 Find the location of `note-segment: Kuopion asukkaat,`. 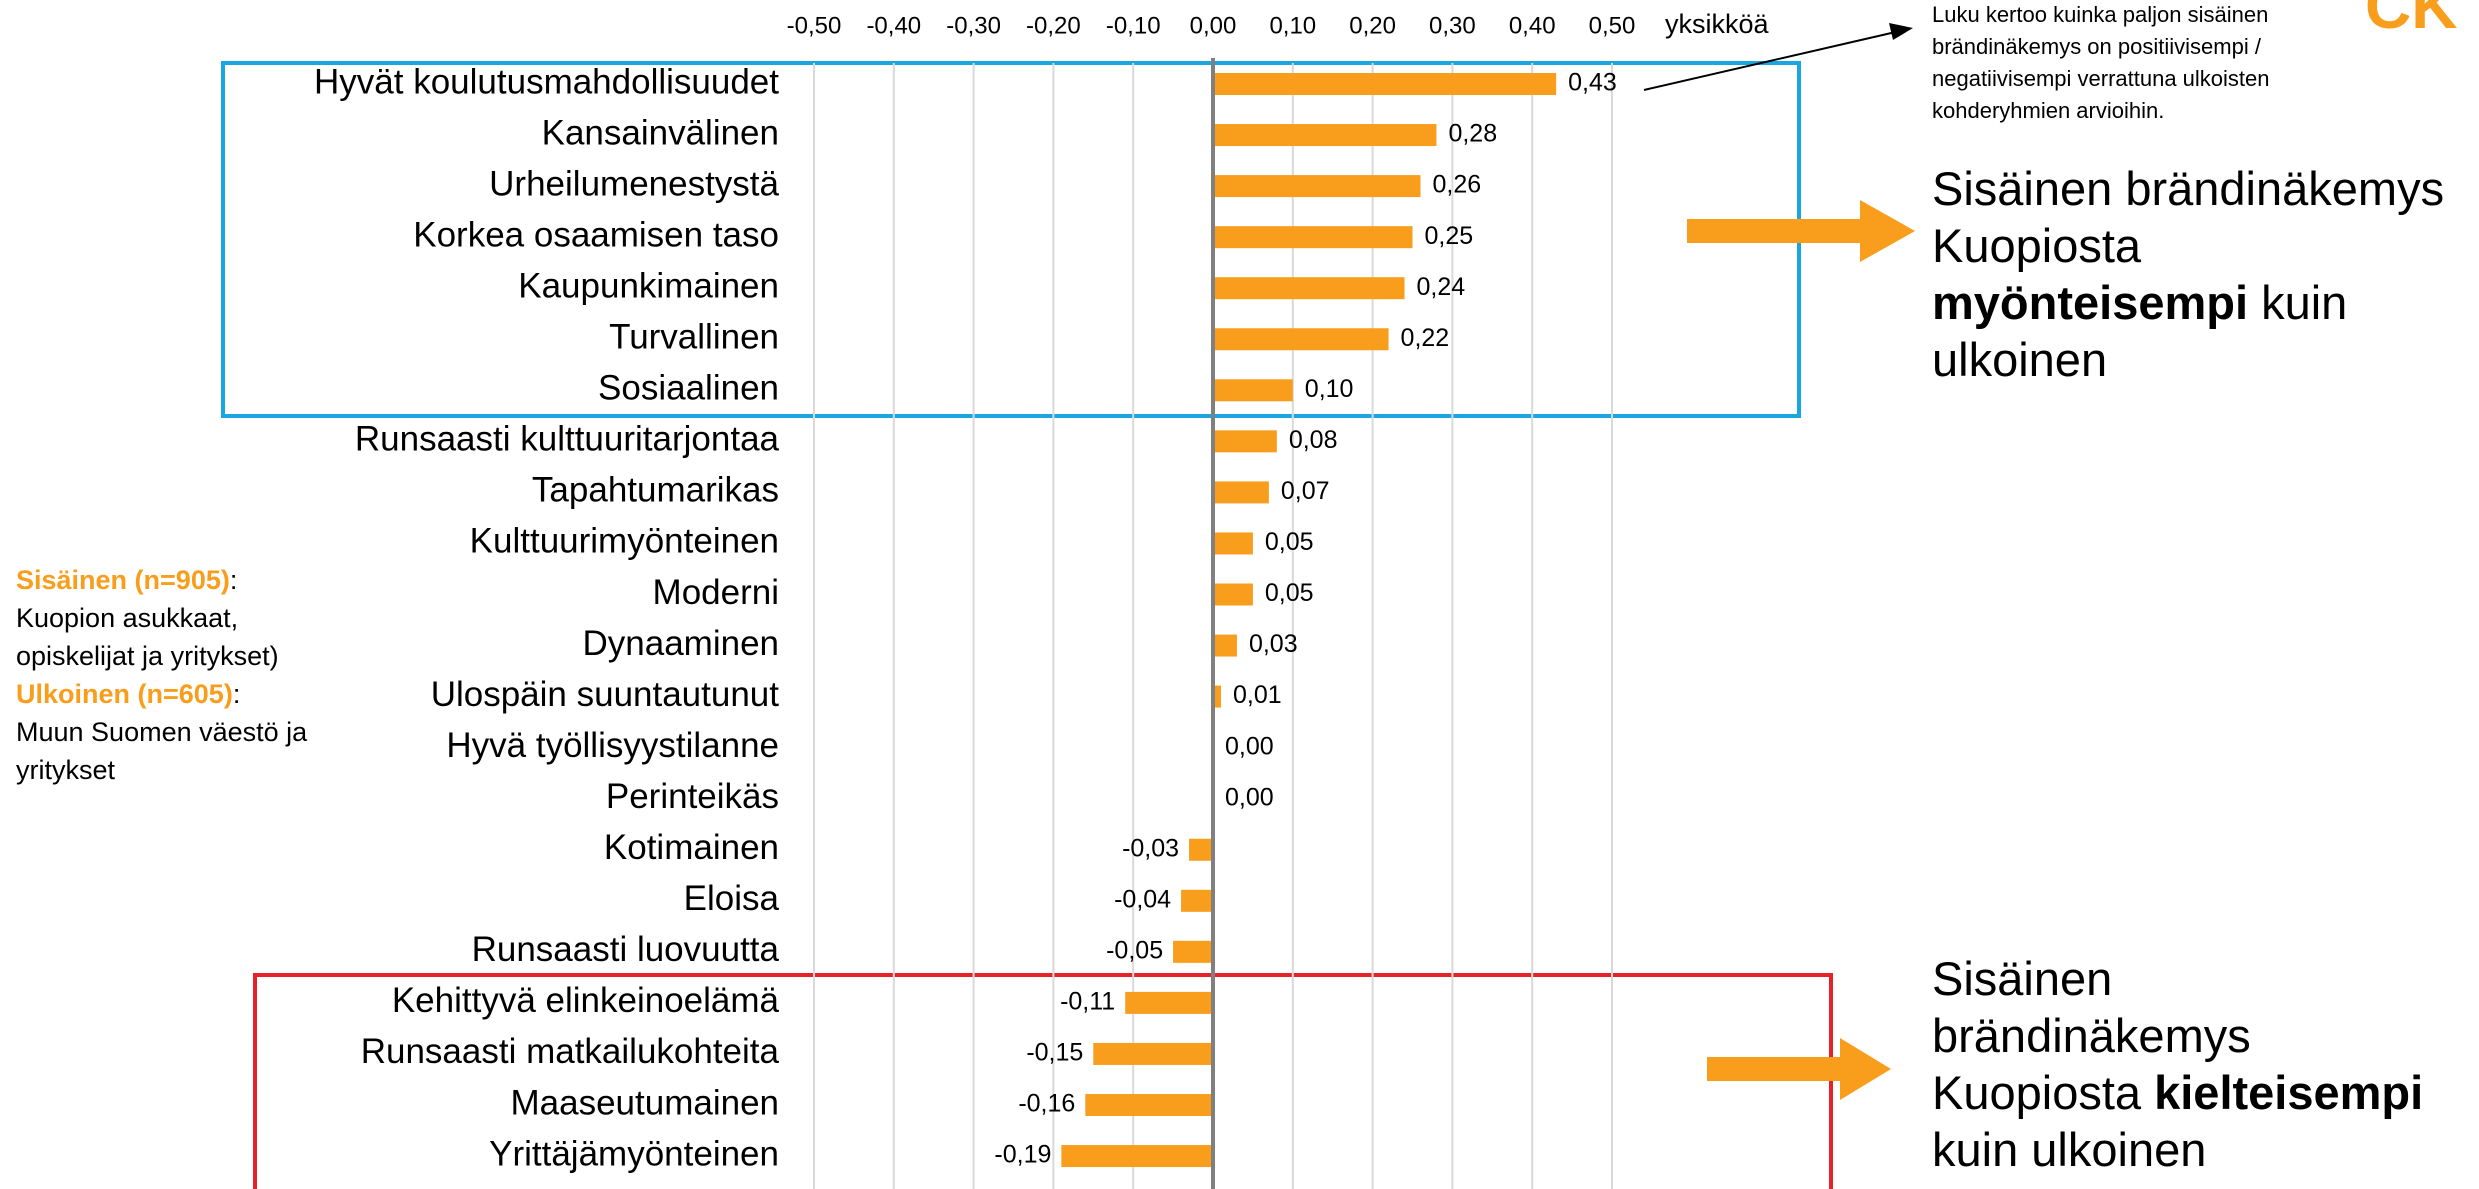

note-segment: Kuopion asukkaat, is located at coordinates (127, 618).